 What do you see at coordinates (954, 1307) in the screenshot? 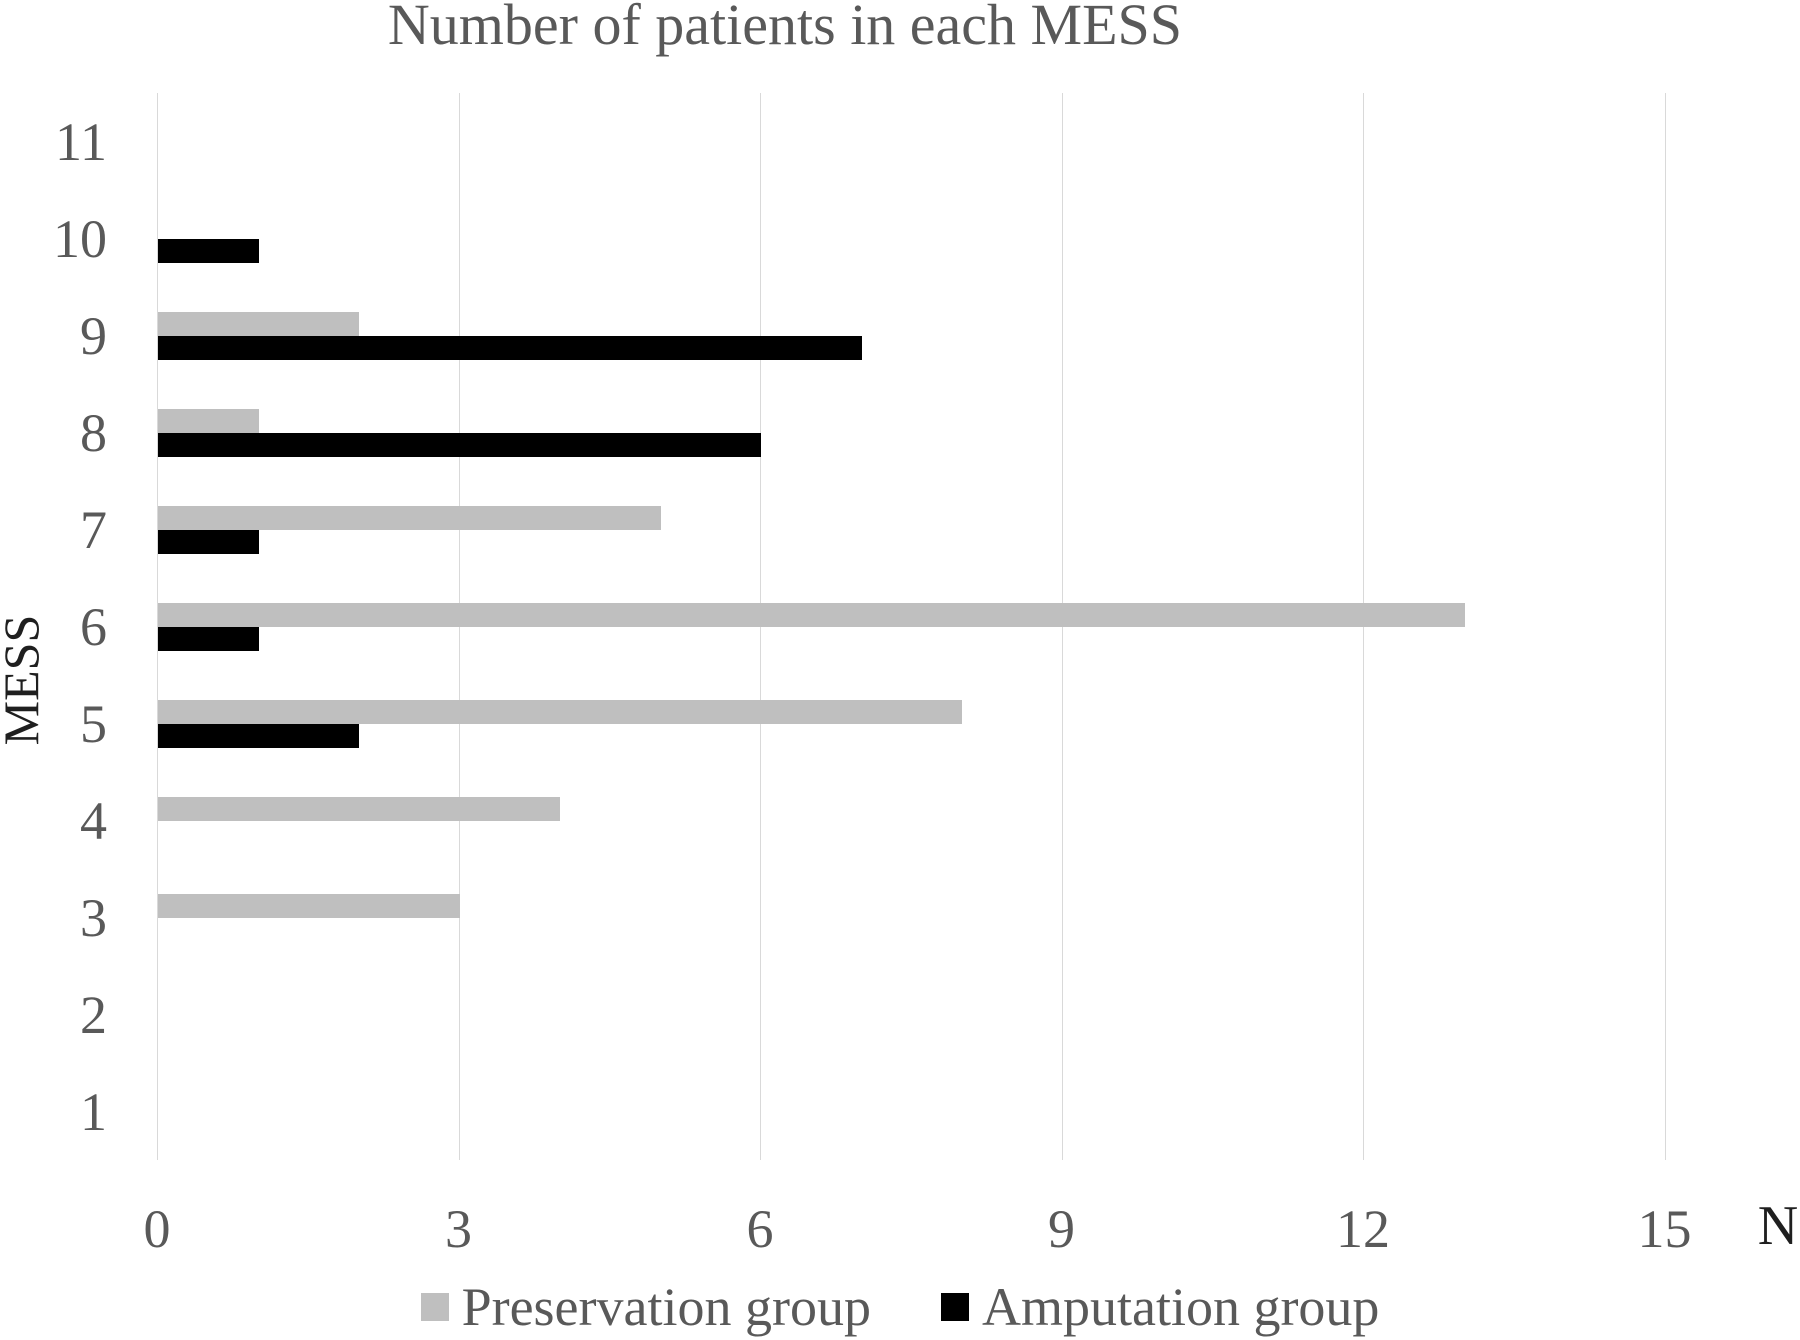
I see `legend-swatch-amputation-group` at bounding box center [954, 1307].